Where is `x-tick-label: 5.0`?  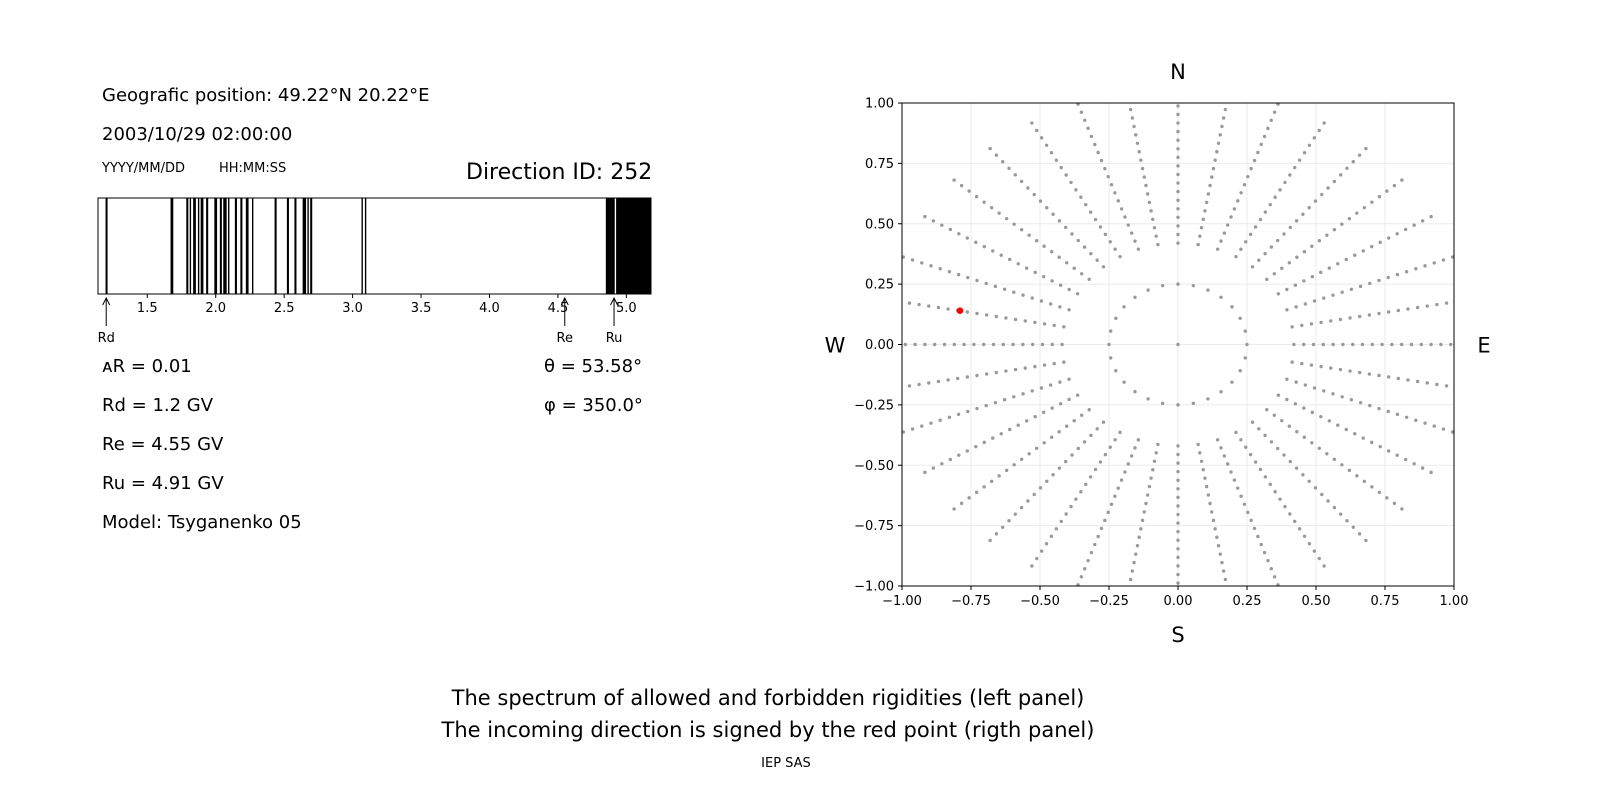
x-tick-label: 5.0 is located at coordinates (626, 308).